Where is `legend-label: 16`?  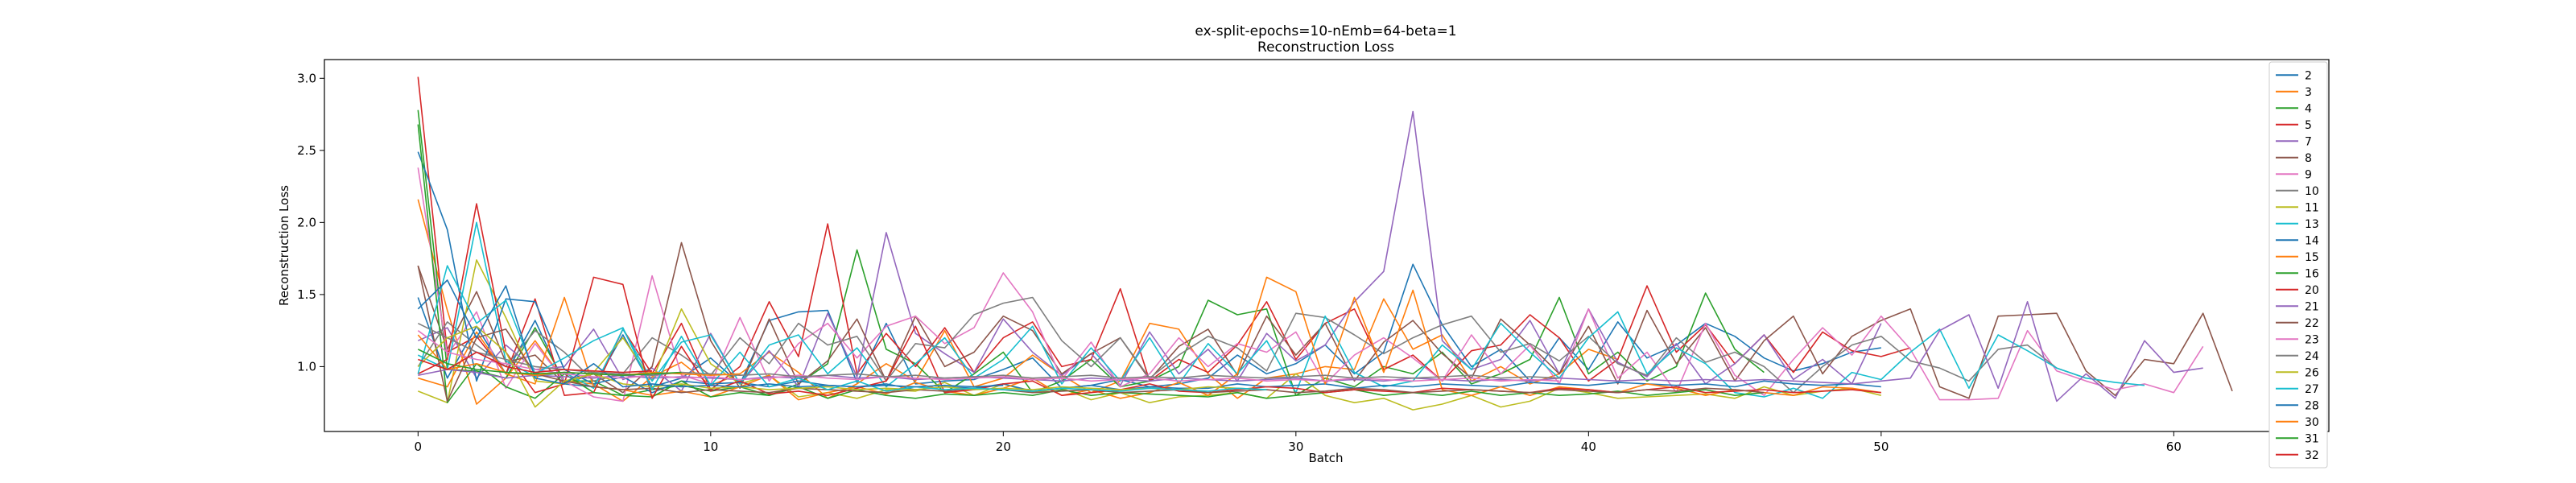
legend-label: 16 is located at coordinates (2312, 273).